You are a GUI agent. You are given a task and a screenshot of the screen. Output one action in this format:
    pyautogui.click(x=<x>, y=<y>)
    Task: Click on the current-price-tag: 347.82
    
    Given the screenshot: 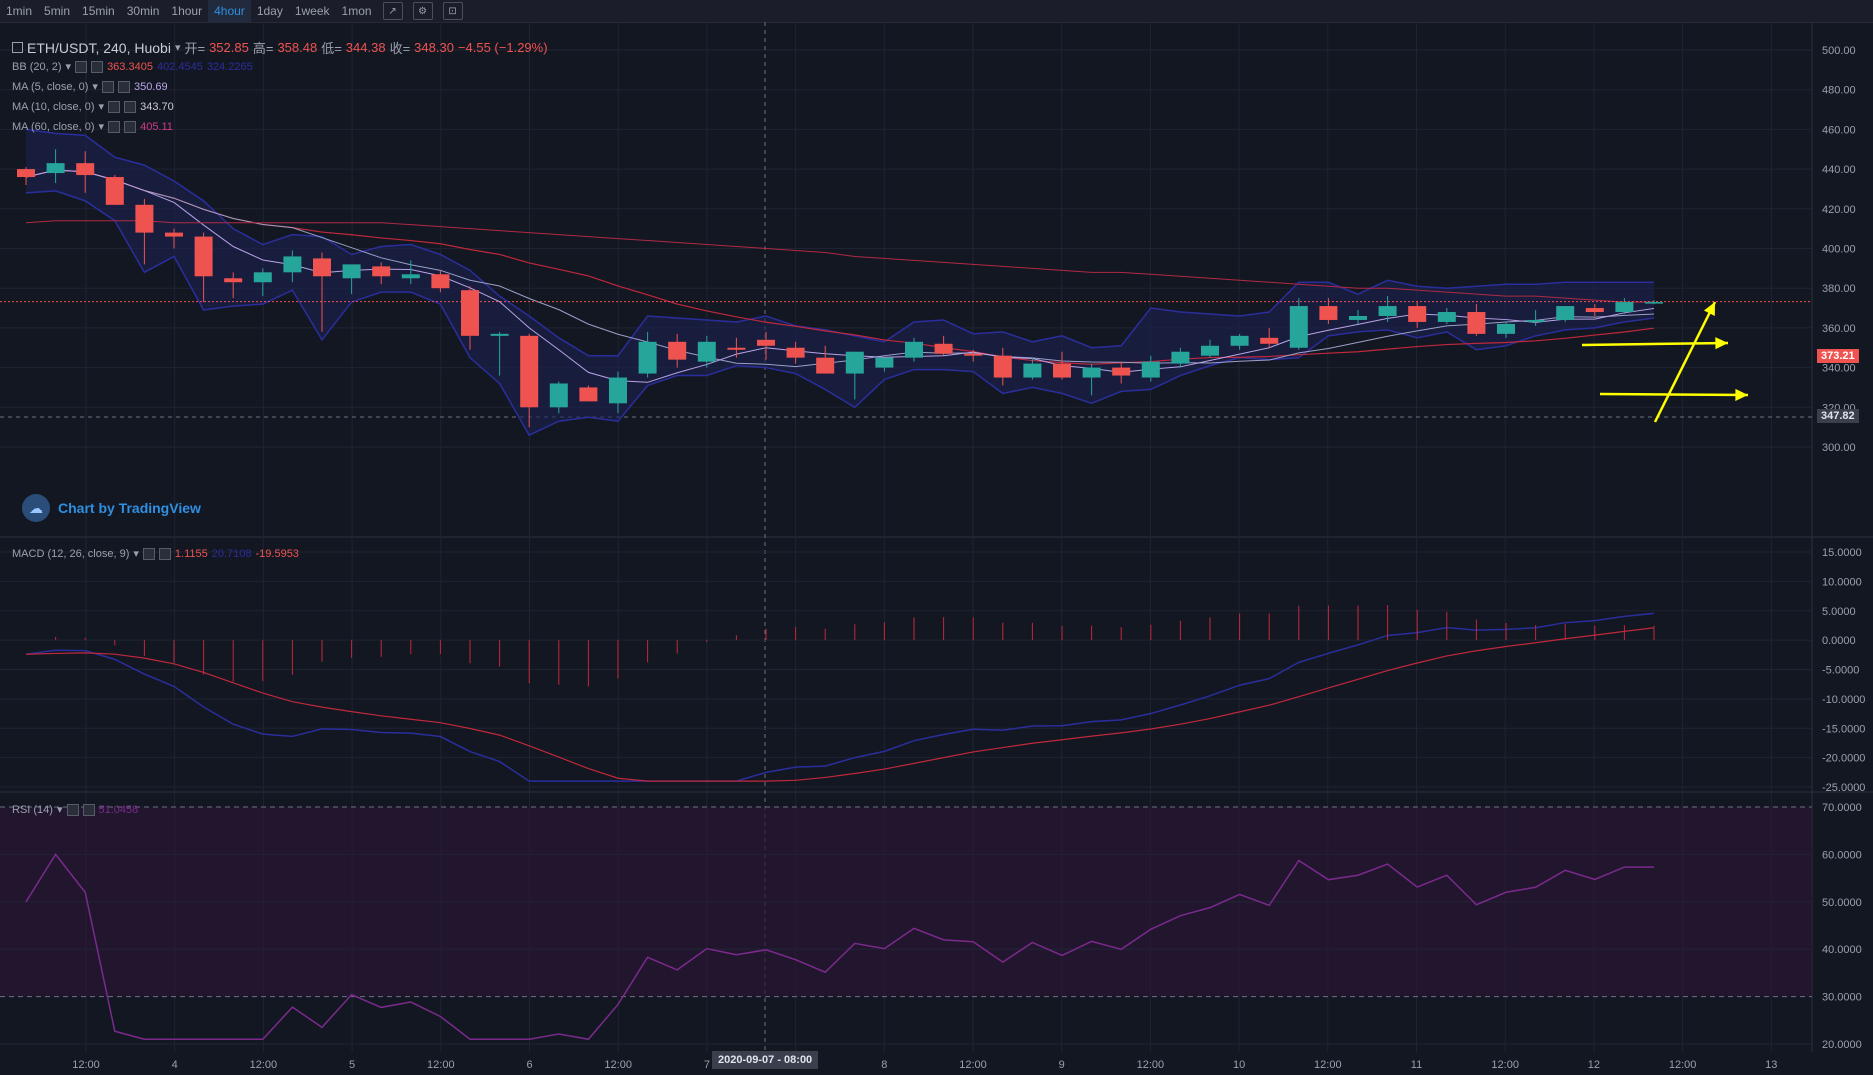 What is the action you would take?
    pyautogui.click(x=1838, y=416)
    